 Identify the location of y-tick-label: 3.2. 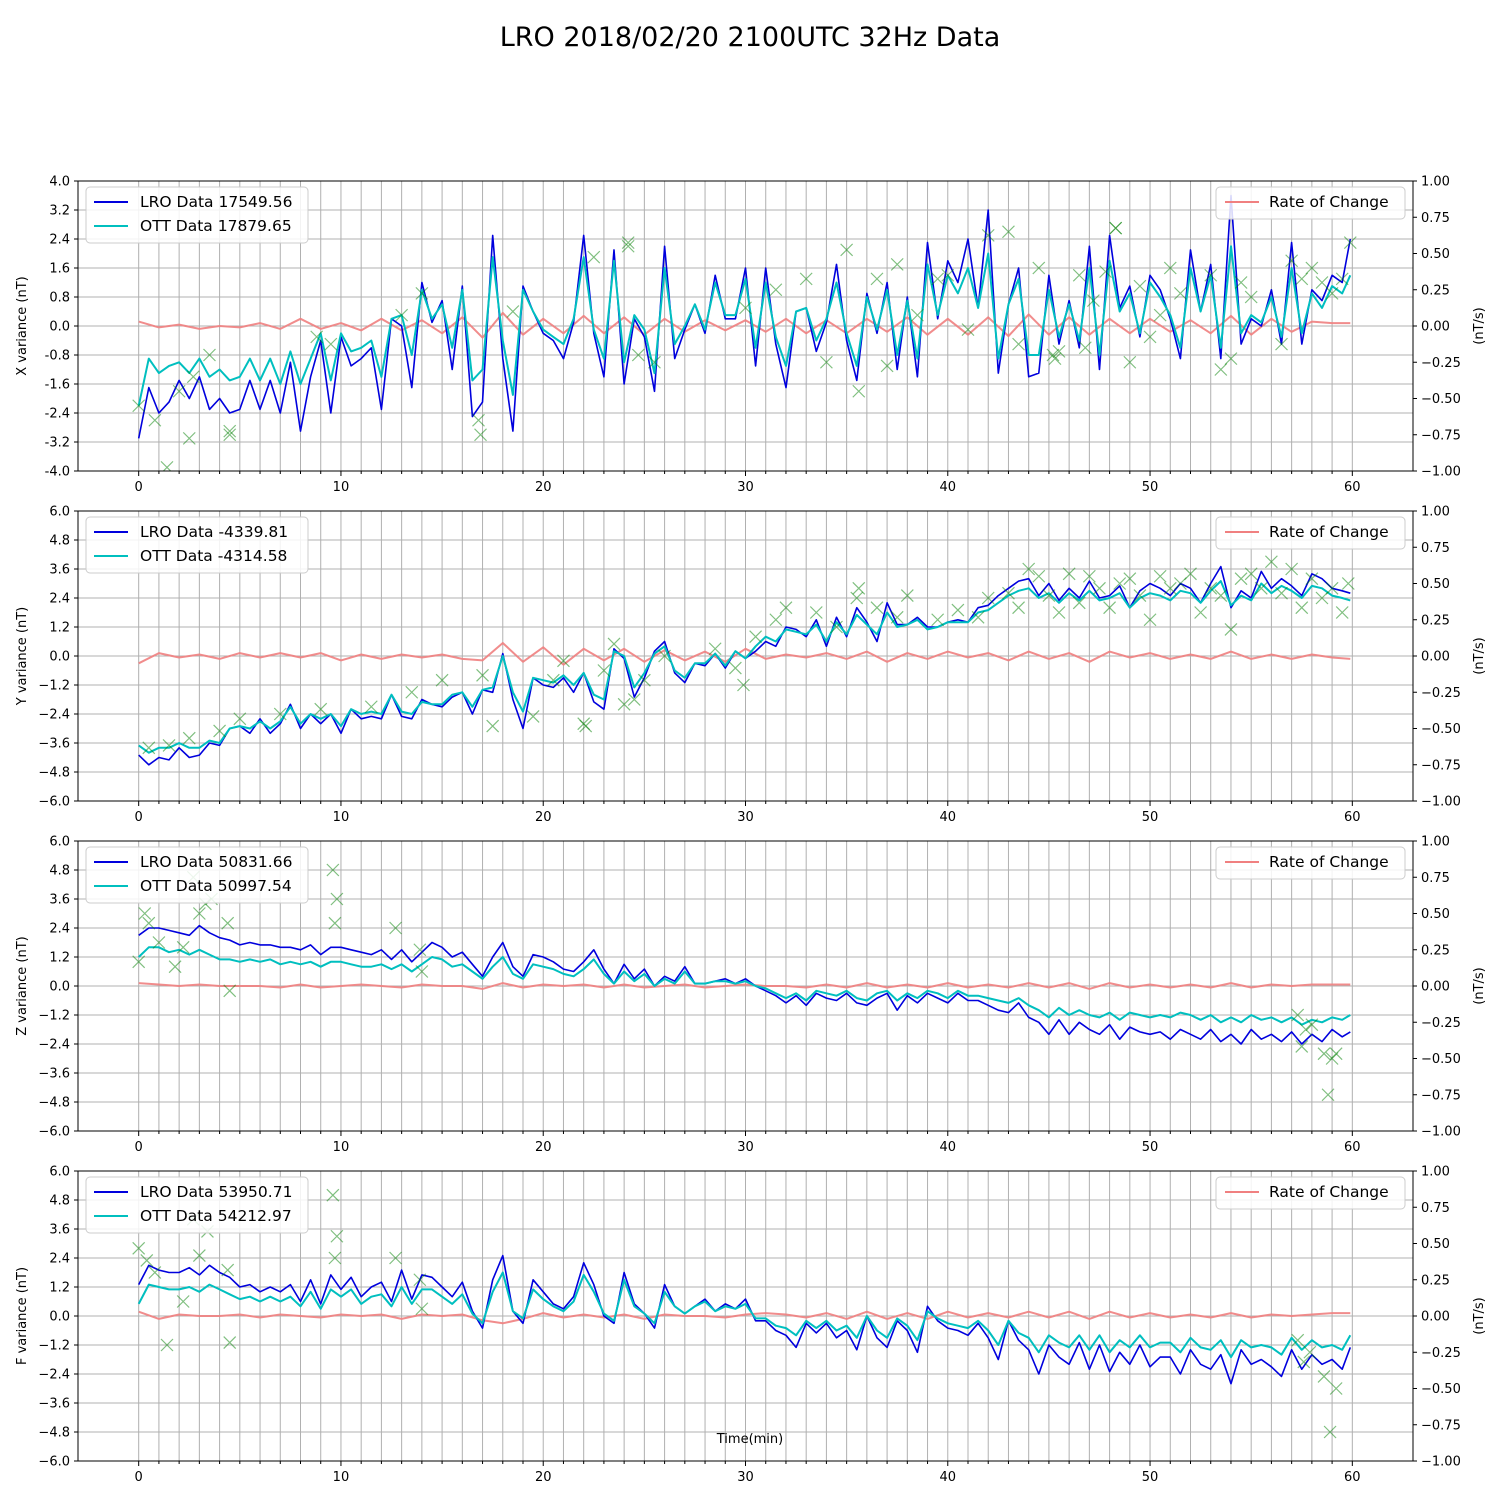
(59, 211).